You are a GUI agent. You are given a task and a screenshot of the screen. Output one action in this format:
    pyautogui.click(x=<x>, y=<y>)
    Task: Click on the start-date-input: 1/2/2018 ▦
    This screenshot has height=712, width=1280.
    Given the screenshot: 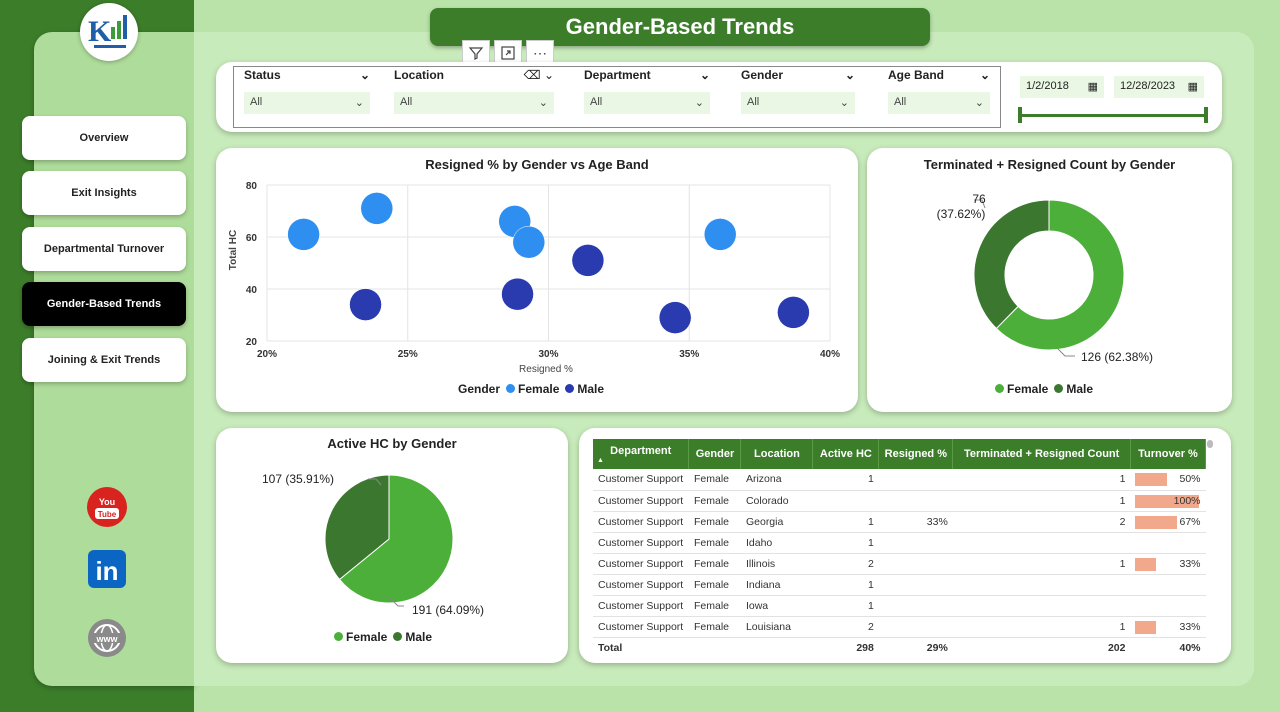 What is the action you would take?
    pyautogui.click(x=1062, y=87)
    